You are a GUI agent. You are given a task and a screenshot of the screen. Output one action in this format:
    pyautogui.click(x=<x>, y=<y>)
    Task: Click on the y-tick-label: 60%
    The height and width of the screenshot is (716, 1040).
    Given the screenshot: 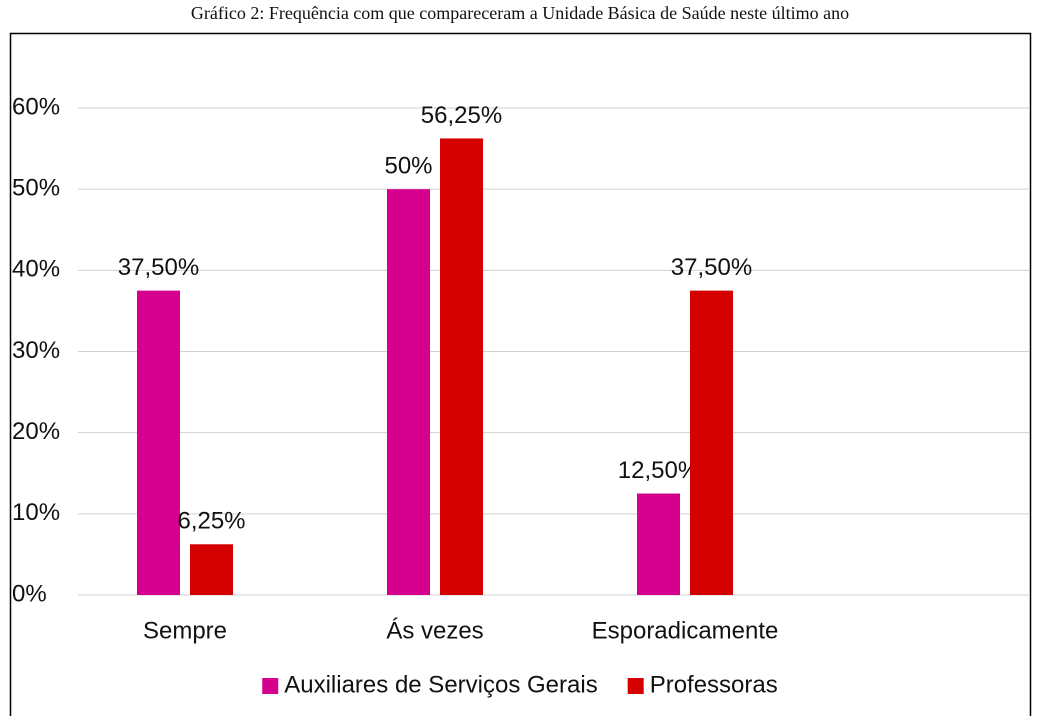 What is the action you would take?
    pyautogui.click(x=36, y=106)
    